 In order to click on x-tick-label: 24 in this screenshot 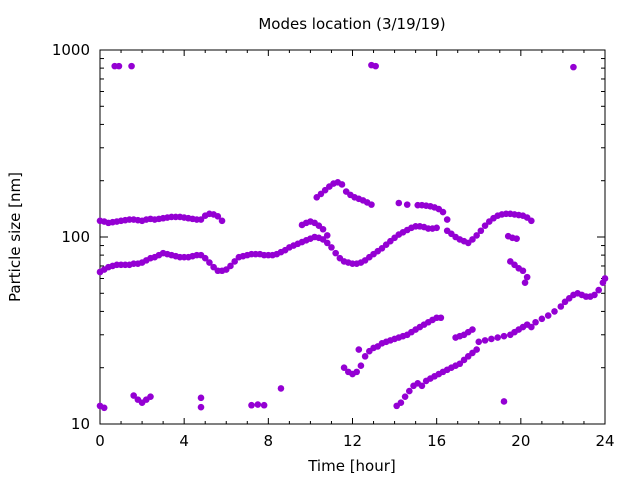, I will do `click(604, 441)`.